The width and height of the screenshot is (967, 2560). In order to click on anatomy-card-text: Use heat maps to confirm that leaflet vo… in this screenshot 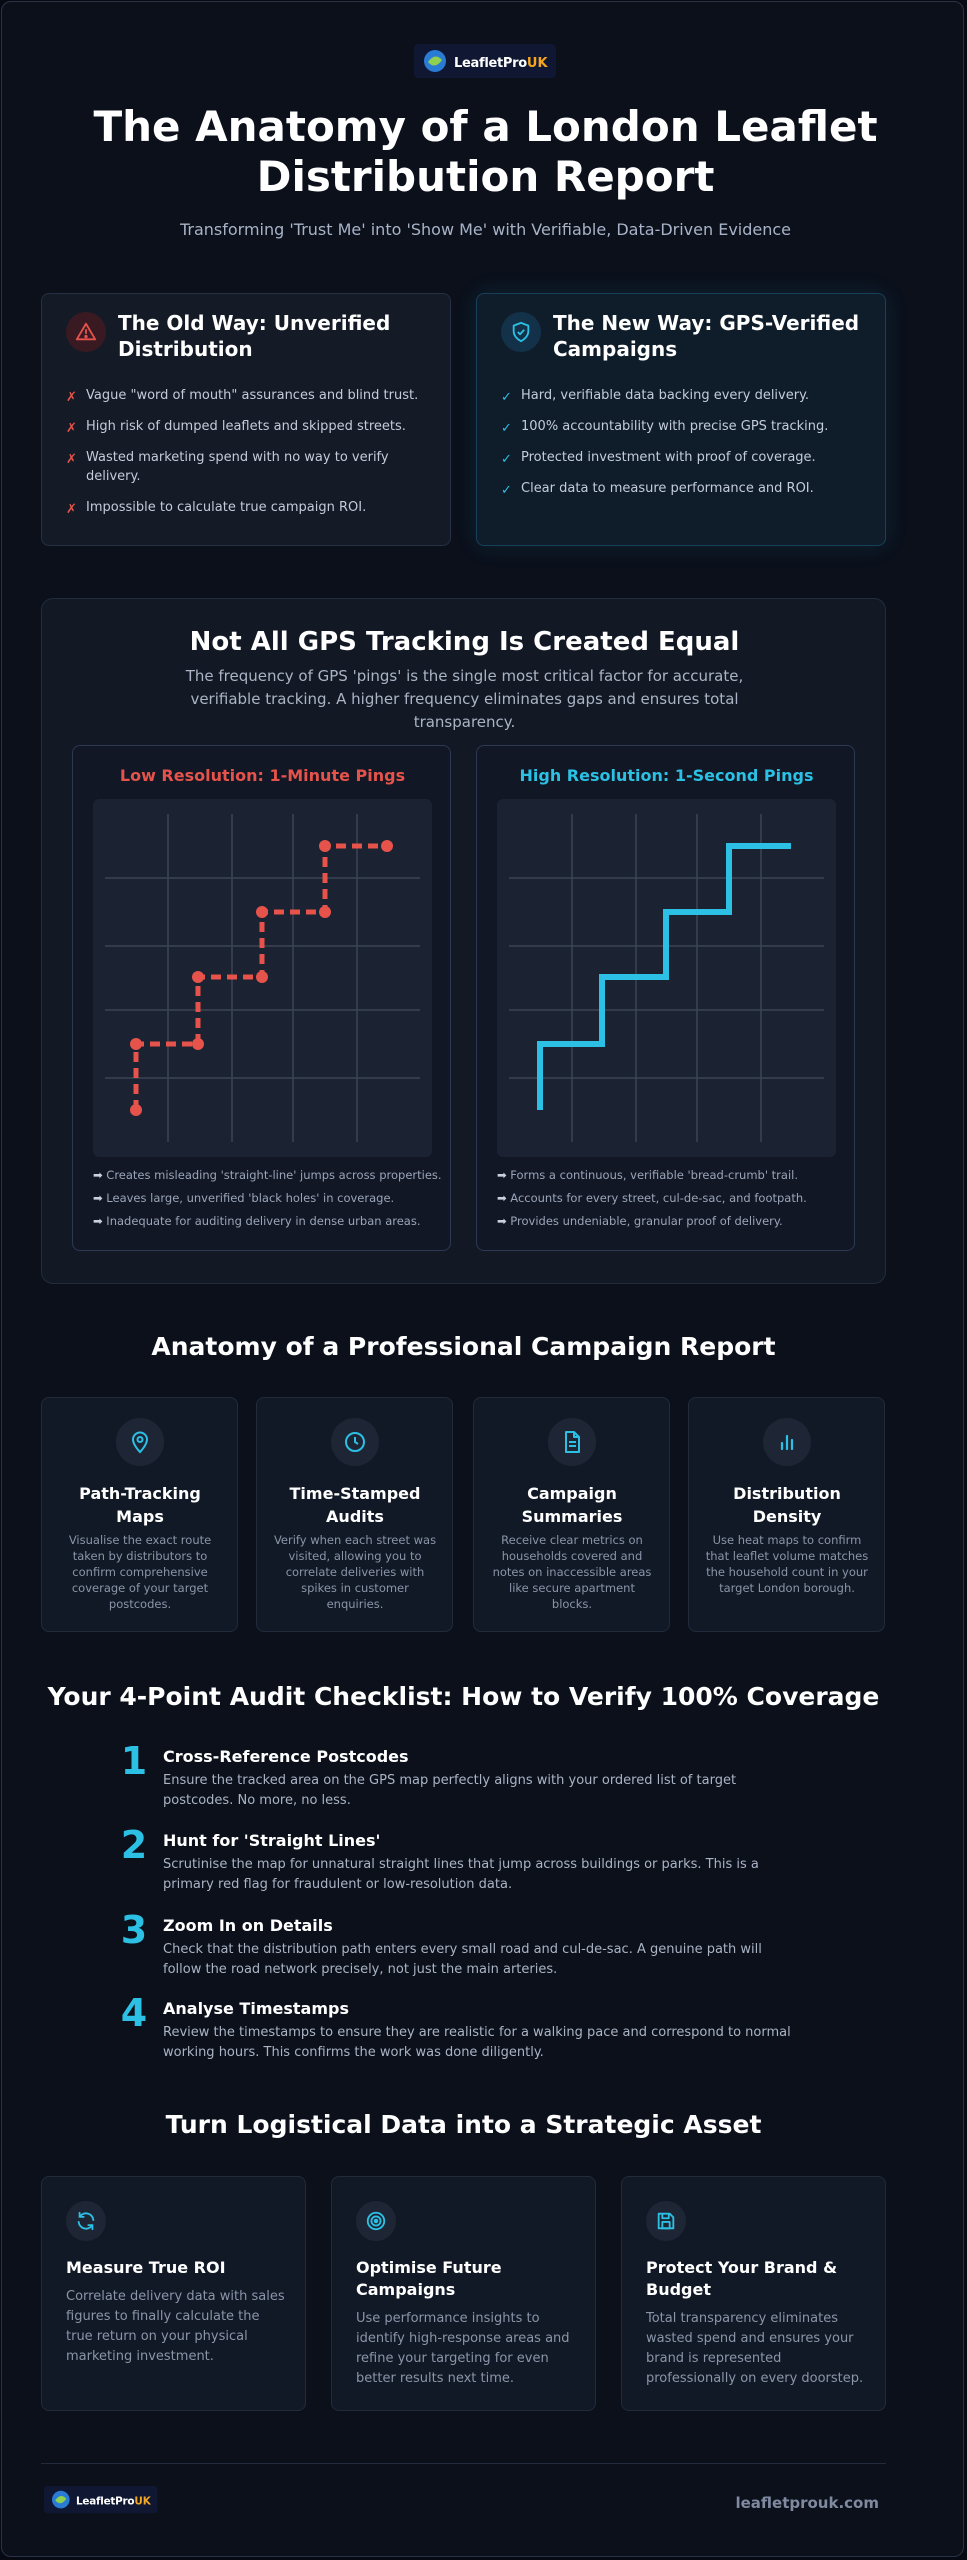, I will do `click(787, 1564)`.